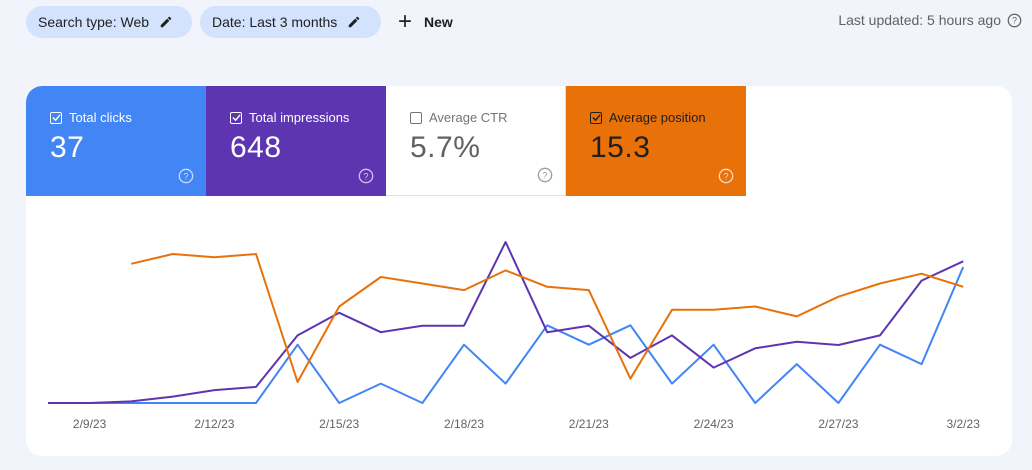 Image resolution: width=1032 pixels, height=470 pixels. Describe the element at coordinates (416, 117) in the screenshot. I see `checkbox-unchecked-icon` at that location.